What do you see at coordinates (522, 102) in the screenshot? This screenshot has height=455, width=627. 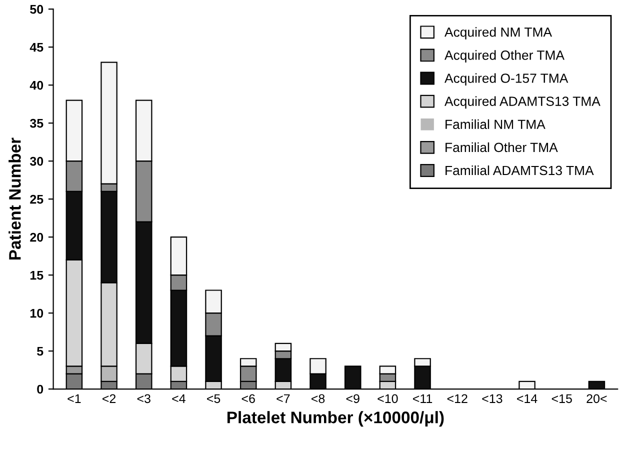 I see `legend-label: Acquired ADAMTS13 TMA` at bounding box center [522, 102].